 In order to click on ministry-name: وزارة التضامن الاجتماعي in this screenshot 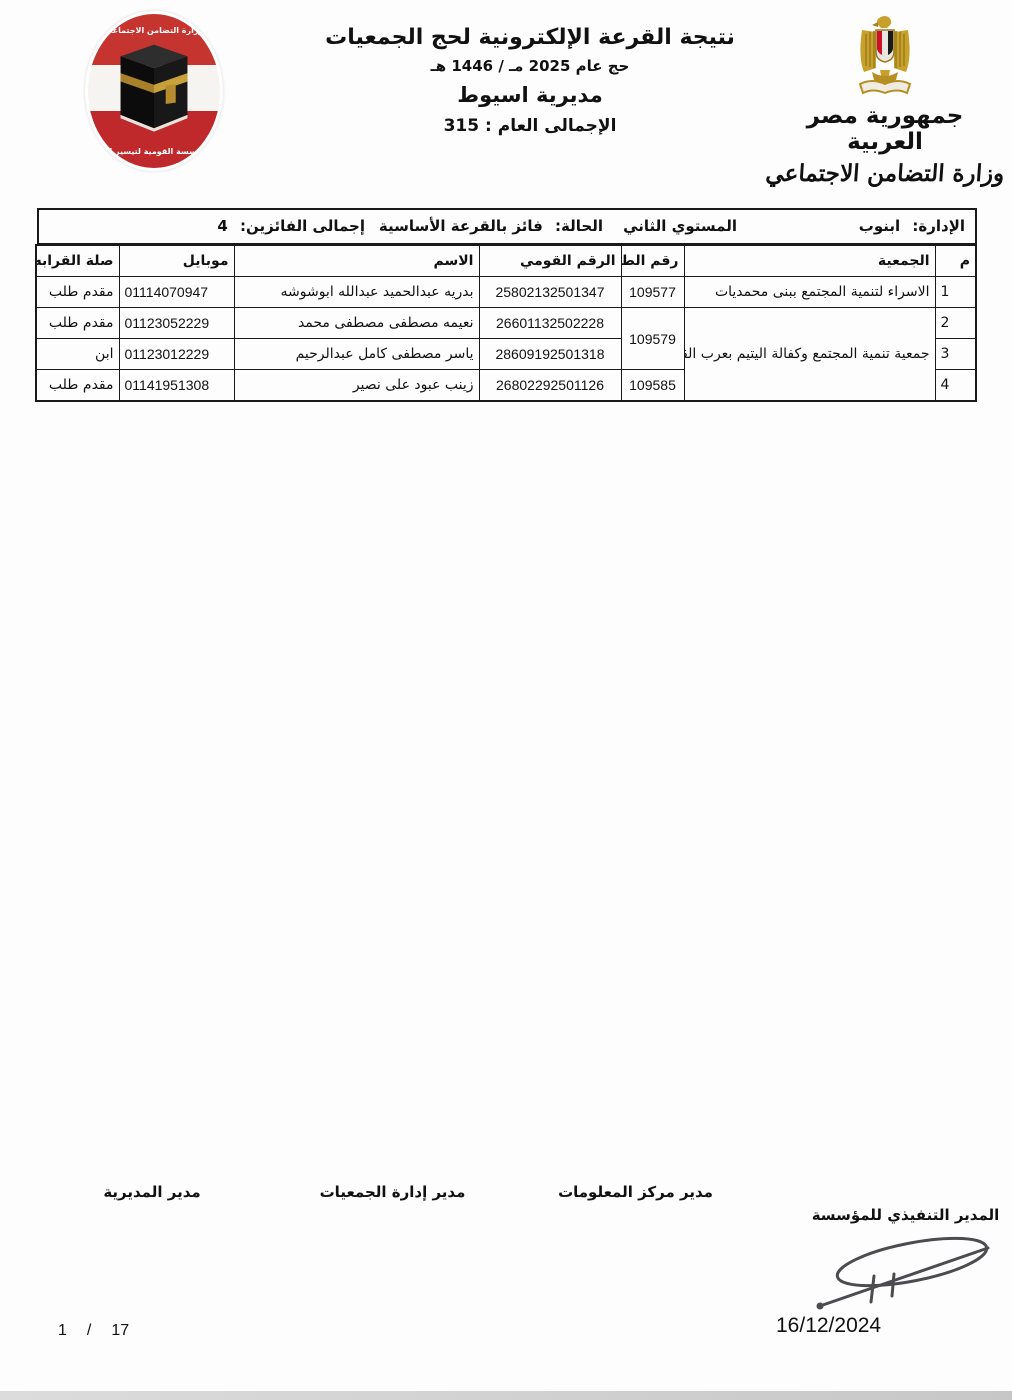, I will do `click(885, 173)`.